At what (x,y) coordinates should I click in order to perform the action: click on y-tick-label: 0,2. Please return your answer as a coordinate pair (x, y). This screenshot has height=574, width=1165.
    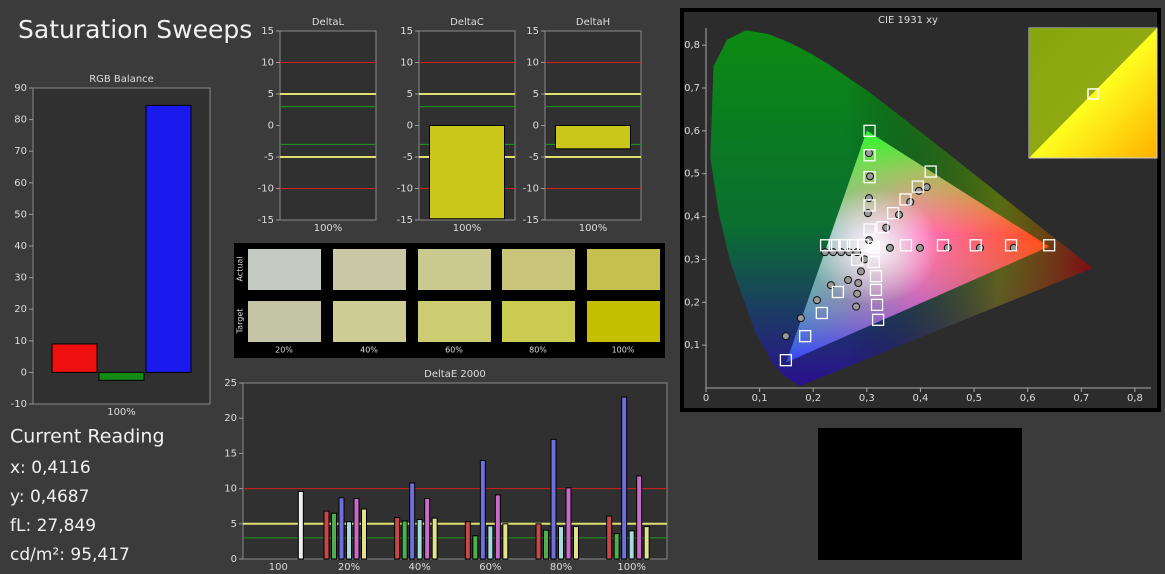
    Looking at the image, I should click on (692, 302).